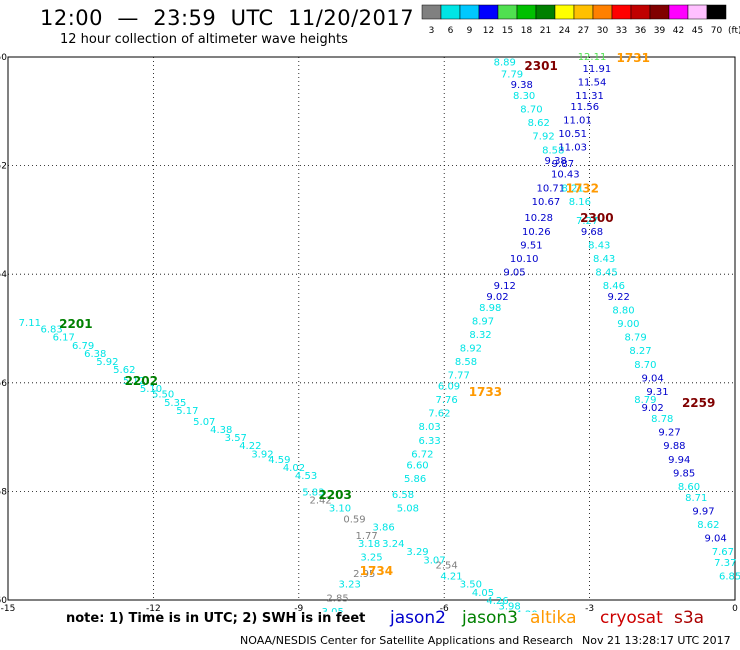  Describe the element at coordinates (735, 608) in the screenshot. I see `x-tick-label: 0` at that location.